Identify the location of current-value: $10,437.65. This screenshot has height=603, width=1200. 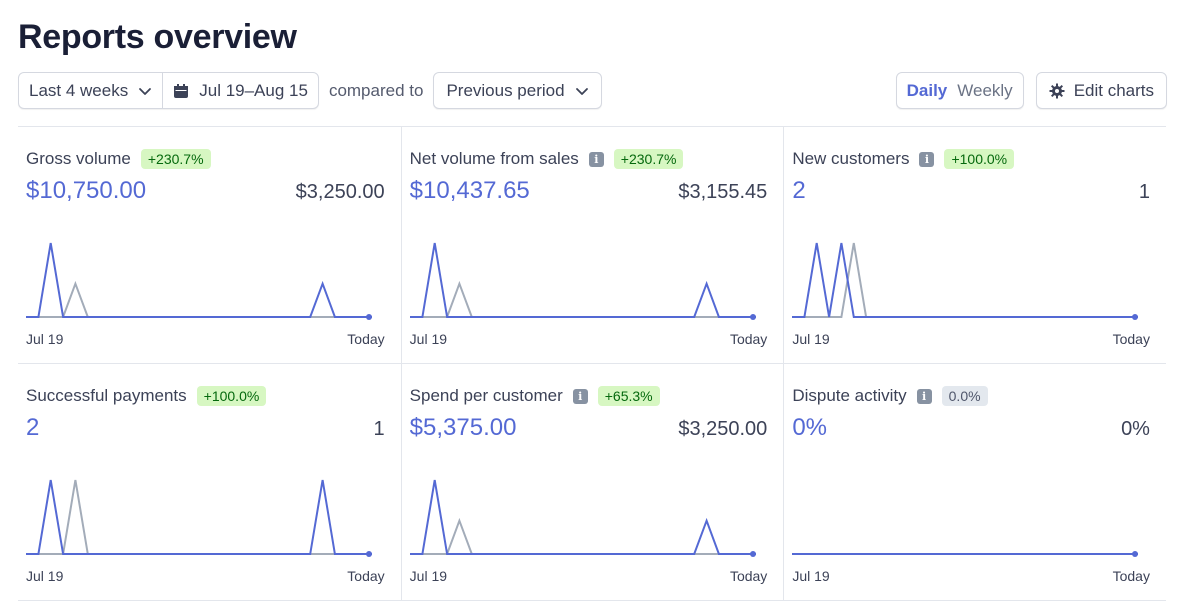
(469, 190).